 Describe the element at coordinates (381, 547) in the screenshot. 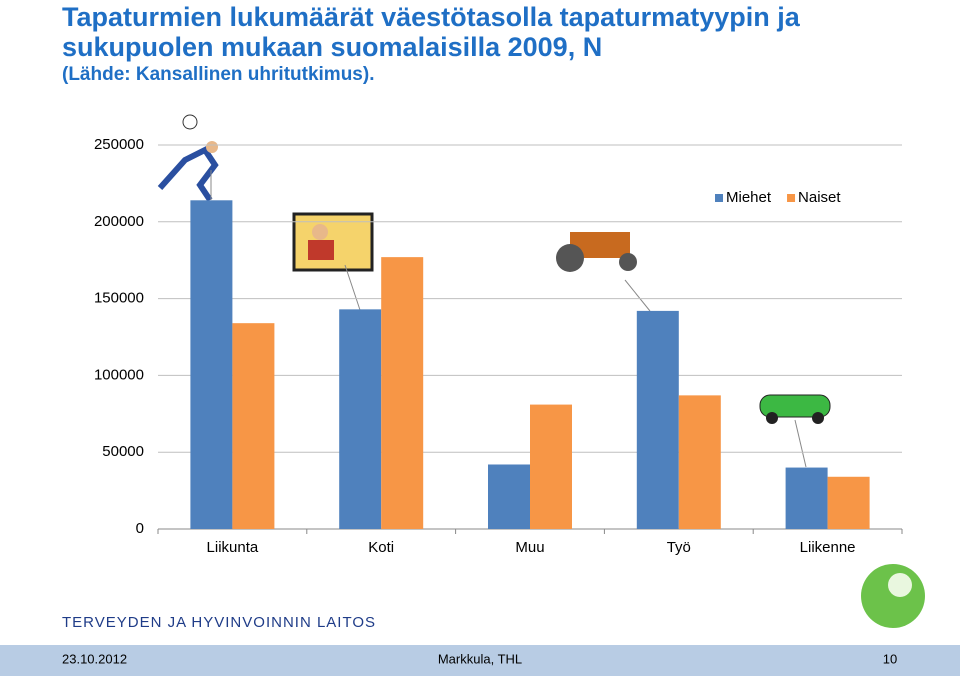

I see `x-tick-label: Koti` at that location.